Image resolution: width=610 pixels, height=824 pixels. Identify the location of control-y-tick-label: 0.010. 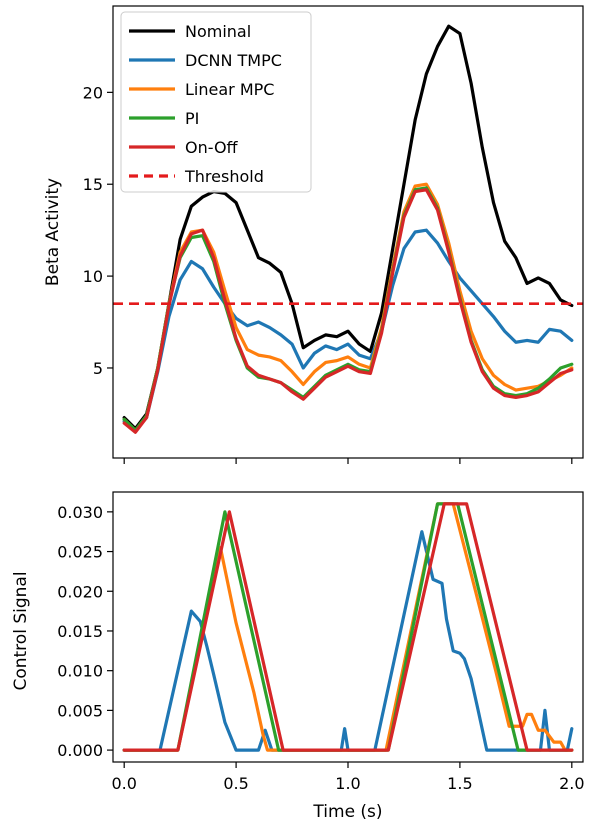
(80, 671).